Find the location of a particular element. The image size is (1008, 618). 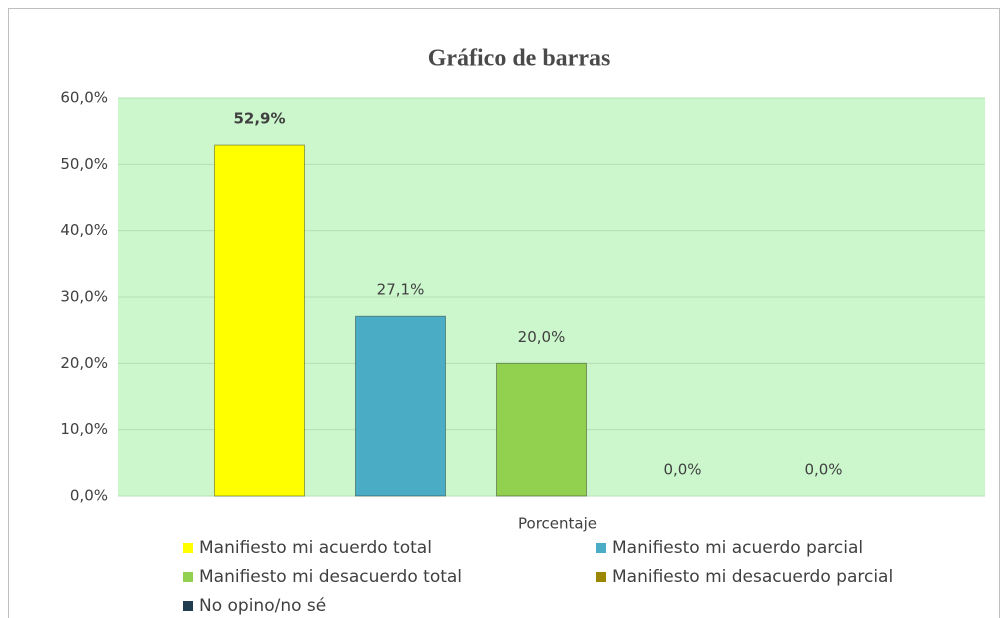

data-label: 20,0% is located at coordinates (542, 337).